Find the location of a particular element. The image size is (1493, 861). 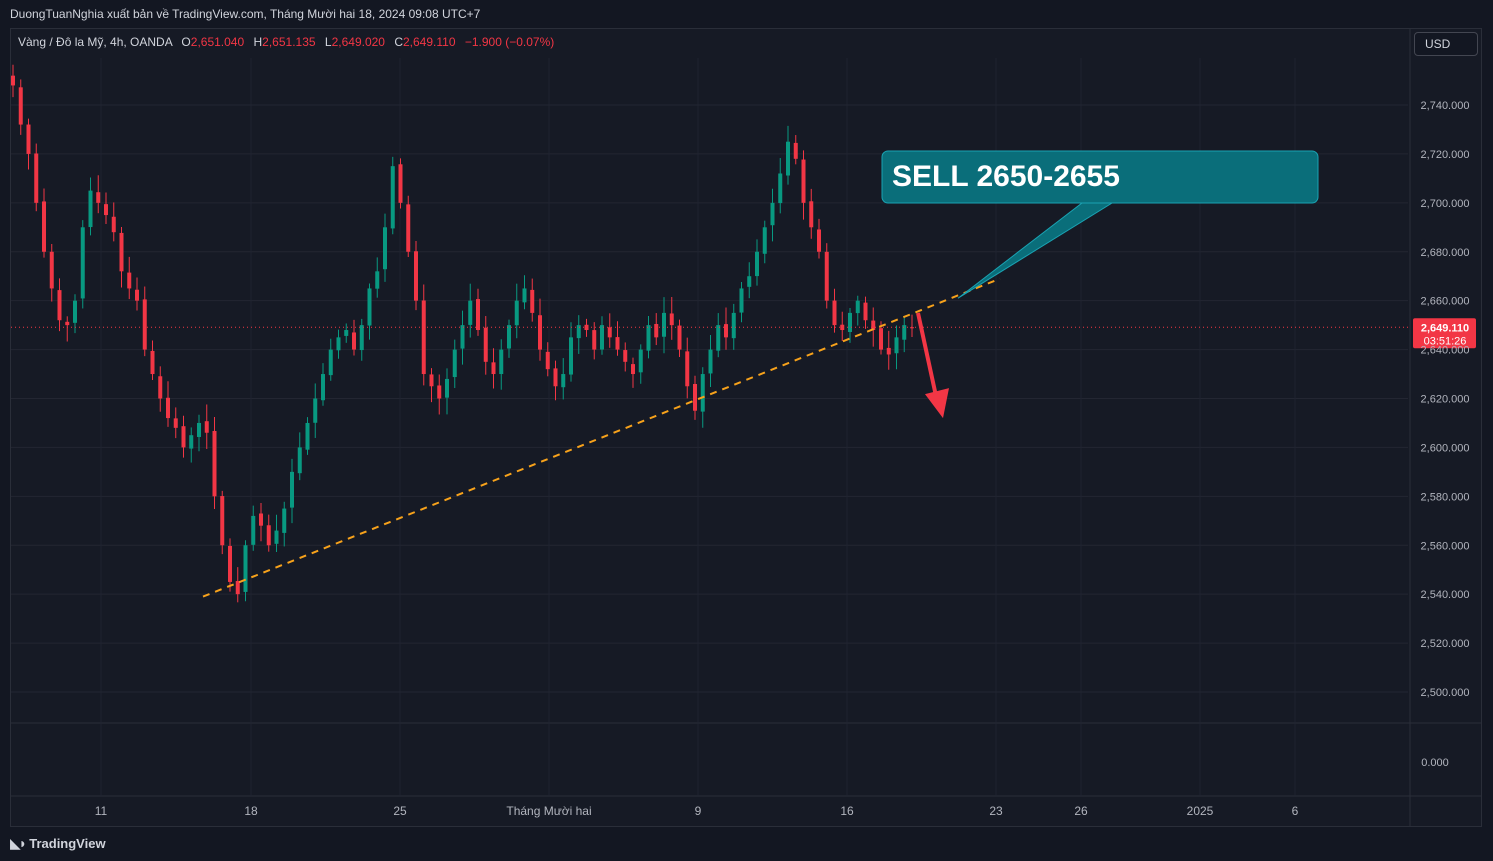

callout-text: SELL 2650-2655 is located at coordinates (1006, 176).